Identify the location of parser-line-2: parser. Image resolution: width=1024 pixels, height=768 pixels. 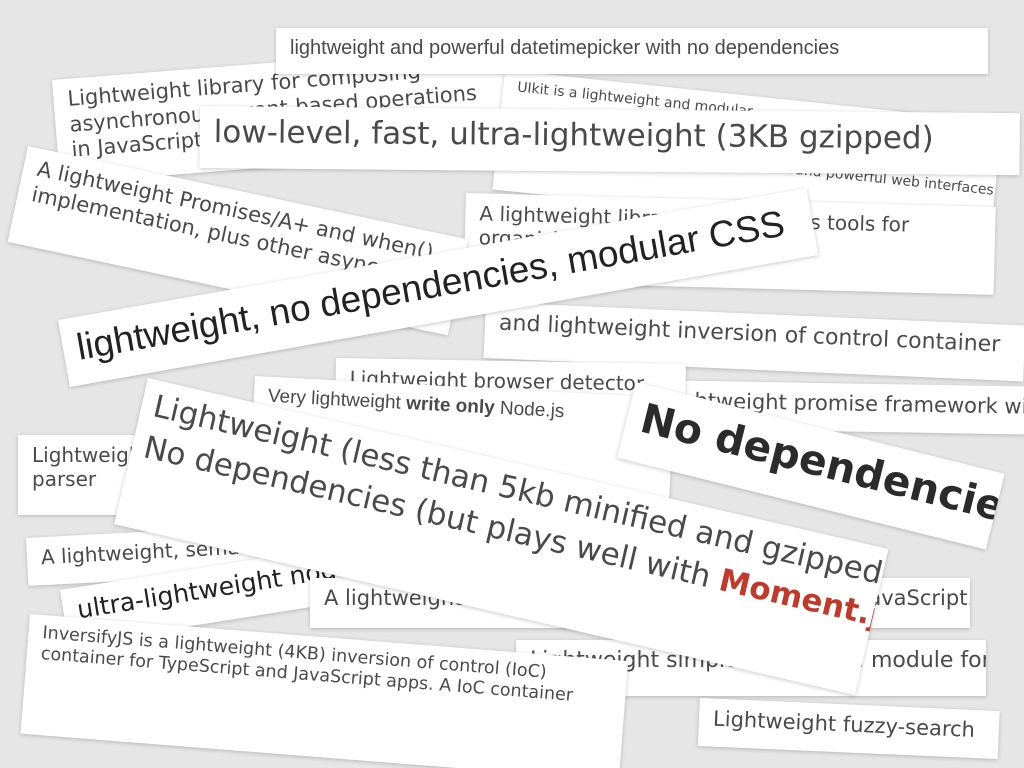
(64, 479).